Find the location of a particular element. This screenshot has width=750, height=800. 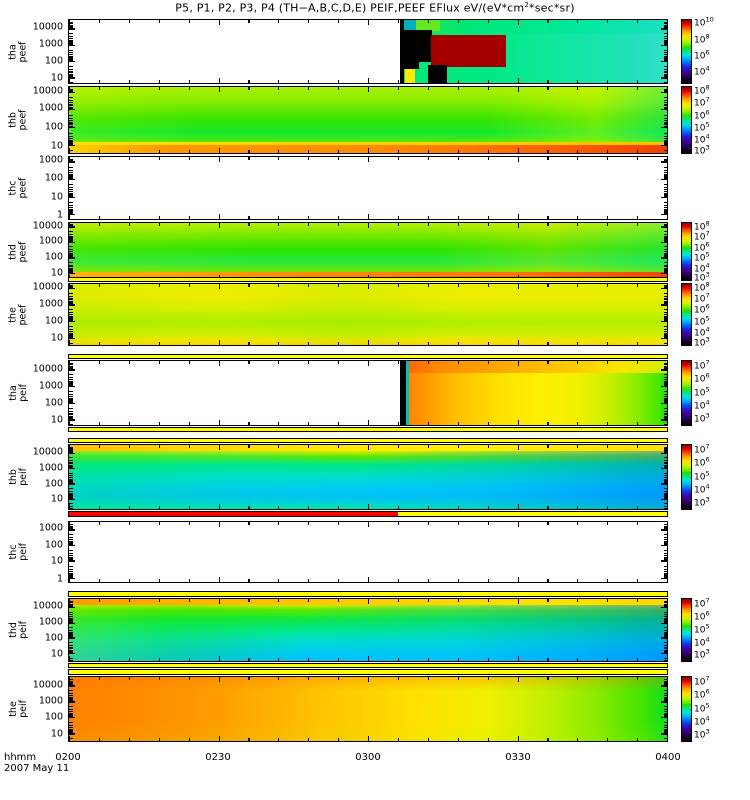

colorbar-thb-peif is located at coordinates (686, 477).